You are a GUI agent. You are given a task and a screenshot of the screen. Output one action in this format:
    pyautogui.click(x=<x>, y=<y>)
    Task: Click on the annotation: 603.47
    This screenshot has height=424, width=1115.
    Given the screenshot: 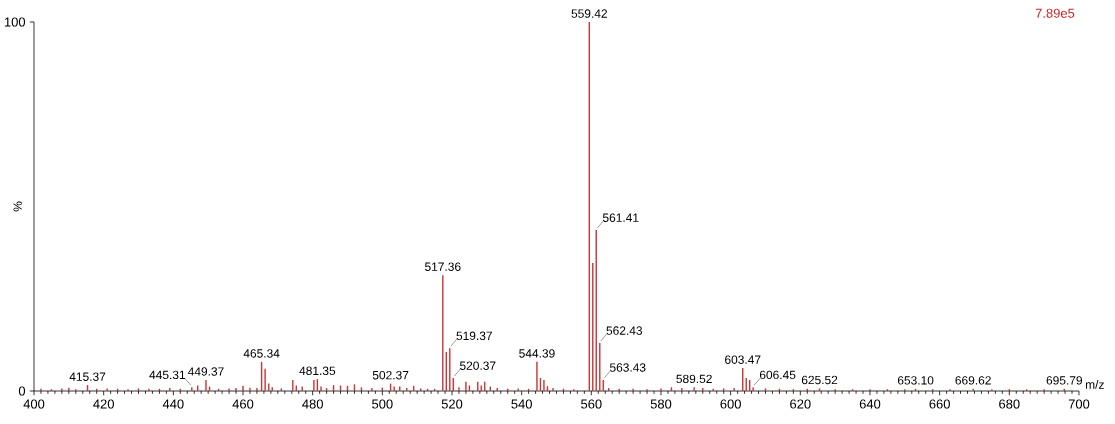 What is the action you would take?
    pyautogui.click(x=743, y=359)
    